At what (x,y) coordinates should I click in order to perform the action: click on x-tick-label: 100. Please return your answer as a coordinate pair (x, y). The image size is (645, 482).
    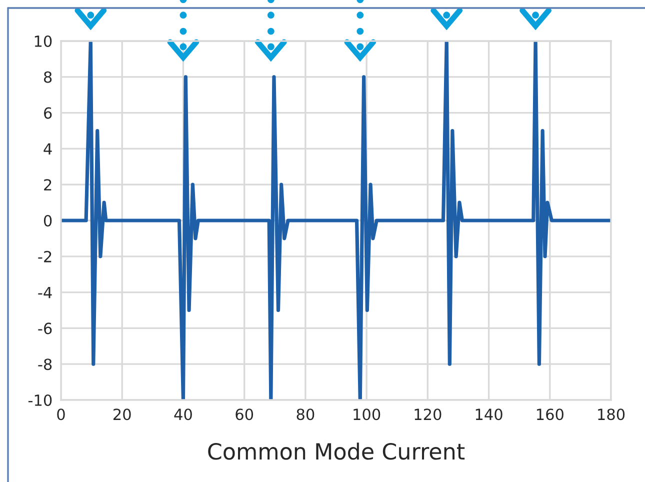
    Looking at the image, I should click on (367, 414).